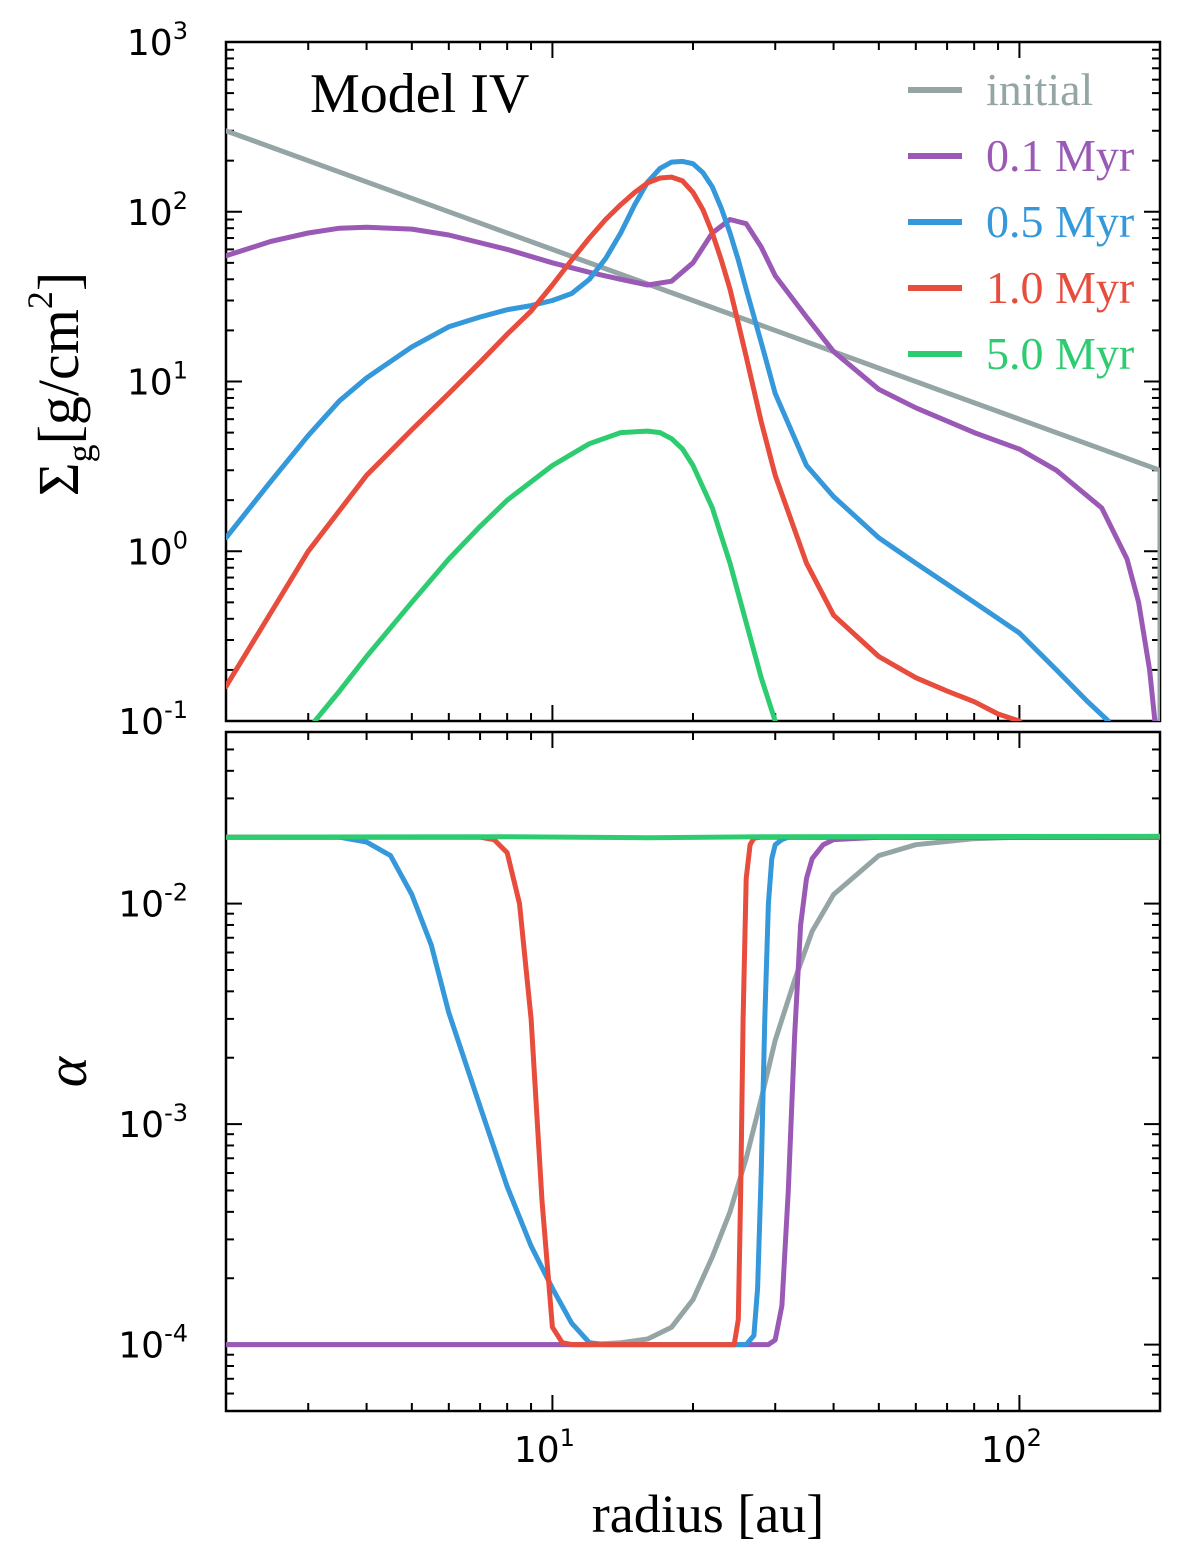  I want to click on y-tick-label: 10⁰, so click(157, 549).